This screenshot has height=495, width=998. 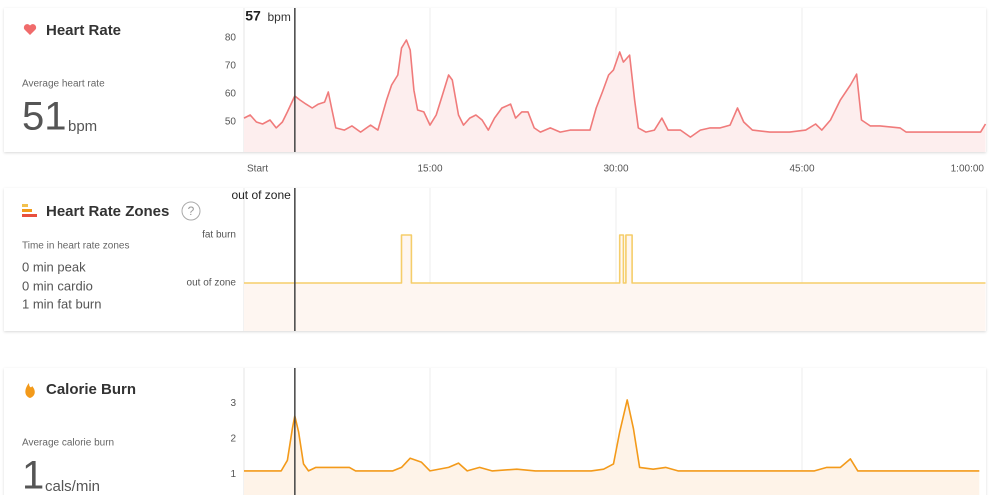 What do you see at coordinates (231, 66) in the screenshot?
I see `y-tick-label: 70` at bounding box center [231, 66].